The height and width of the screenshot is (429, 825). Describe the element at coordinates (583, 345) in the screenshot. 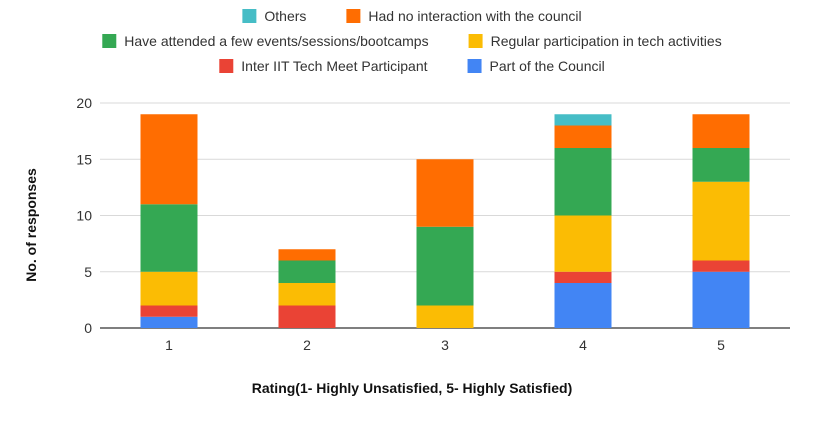

I see `x-tick-label: 4` at that location.